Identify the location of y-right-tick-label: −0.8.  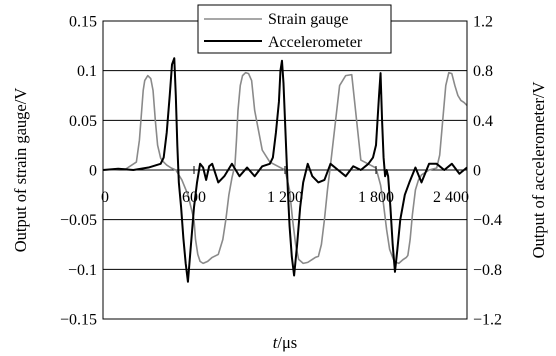
(487, 270).